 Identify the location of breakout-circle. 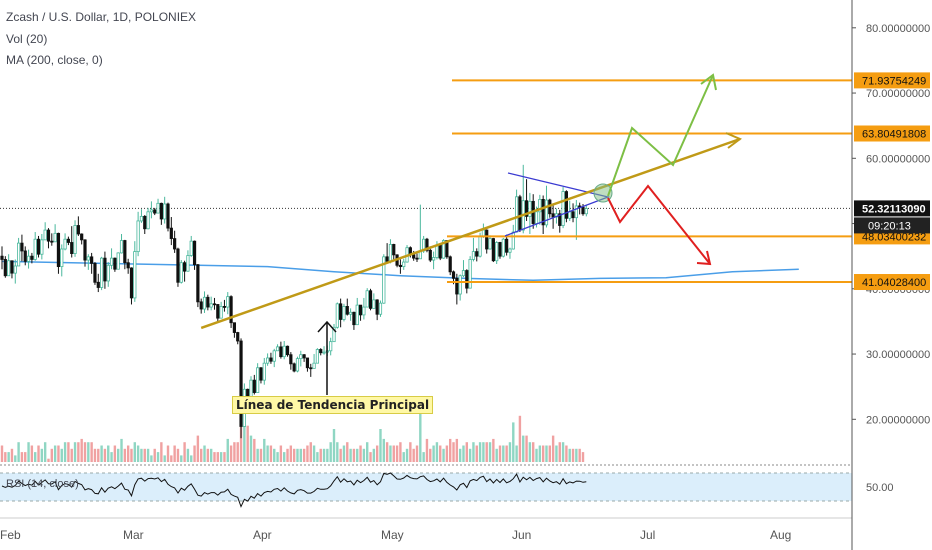
(603, 193).